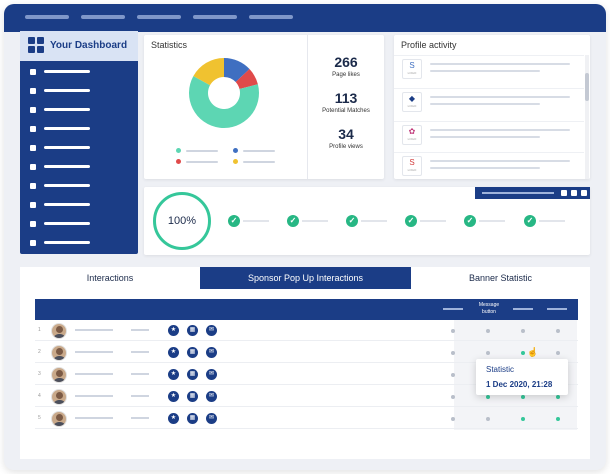  I want to click on activity-scrollbar, so click(587, 117).